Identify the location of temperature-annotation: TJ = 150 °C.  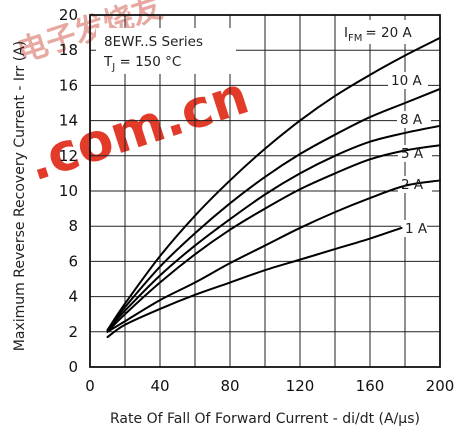
(142, 63).